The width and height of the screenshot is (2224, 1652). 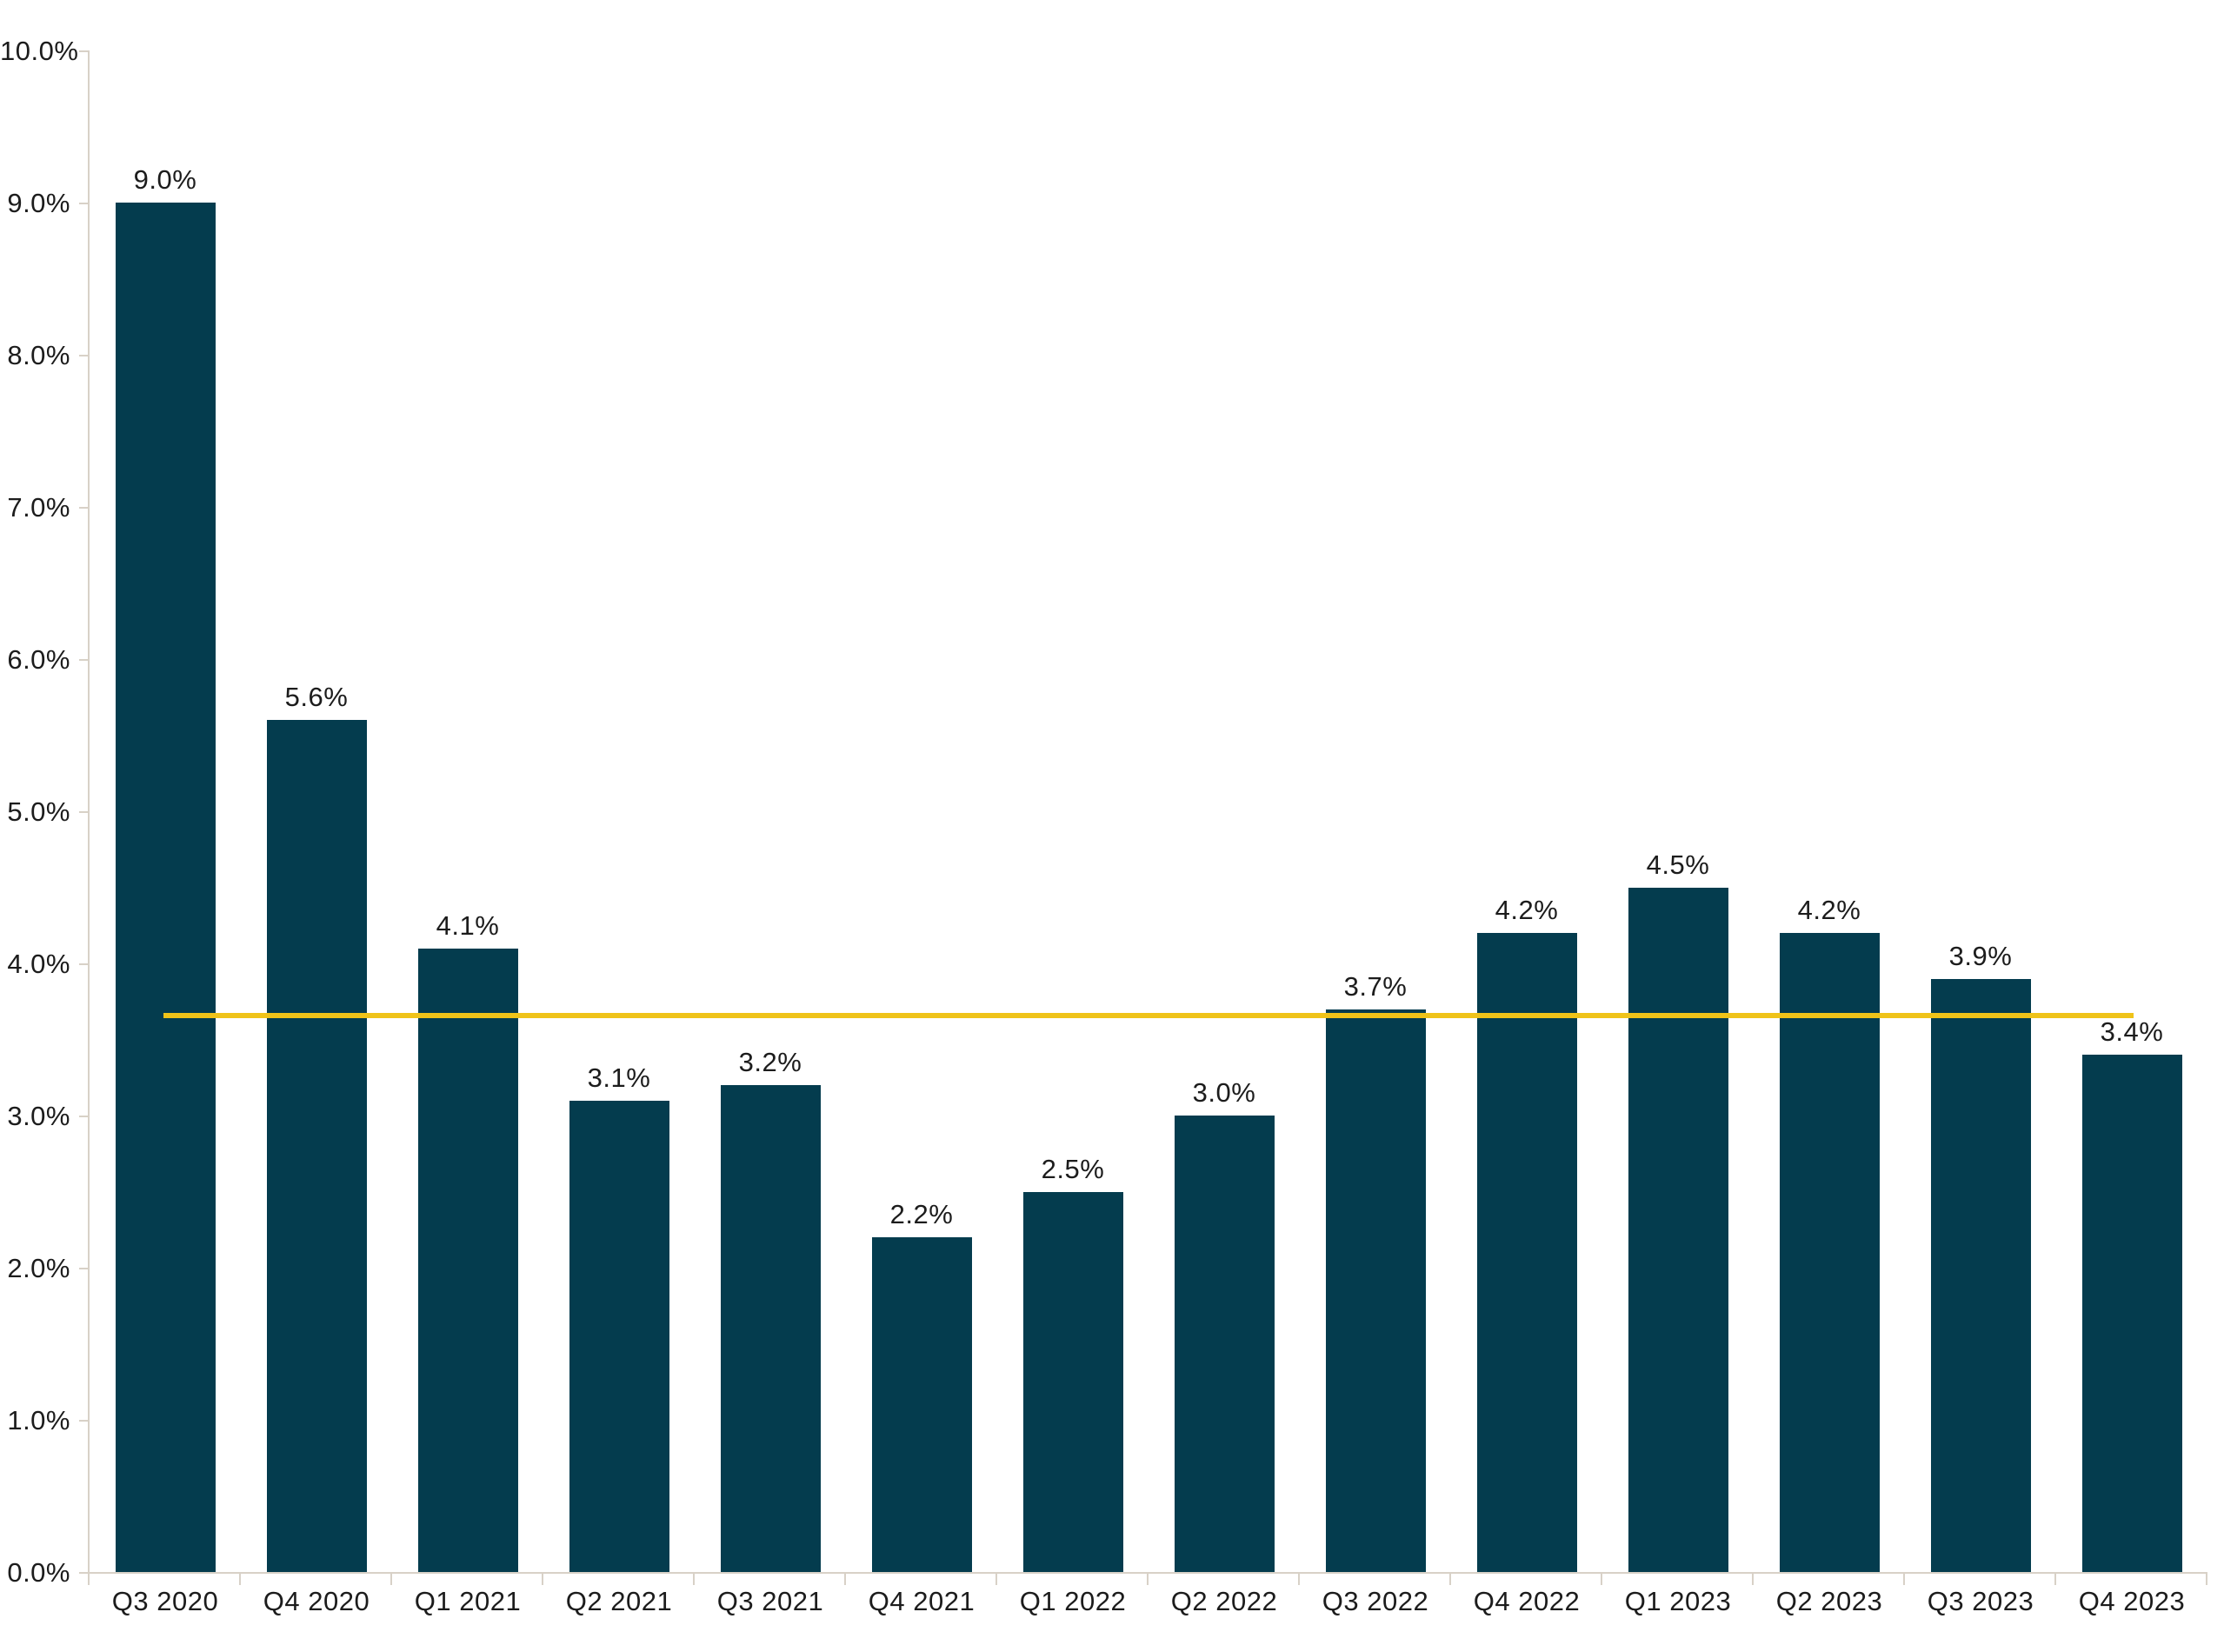 What do you see at coordinates (1148, 1015) in the screenshot?
I see `reference-line` at bounding box center [1148, 1015].